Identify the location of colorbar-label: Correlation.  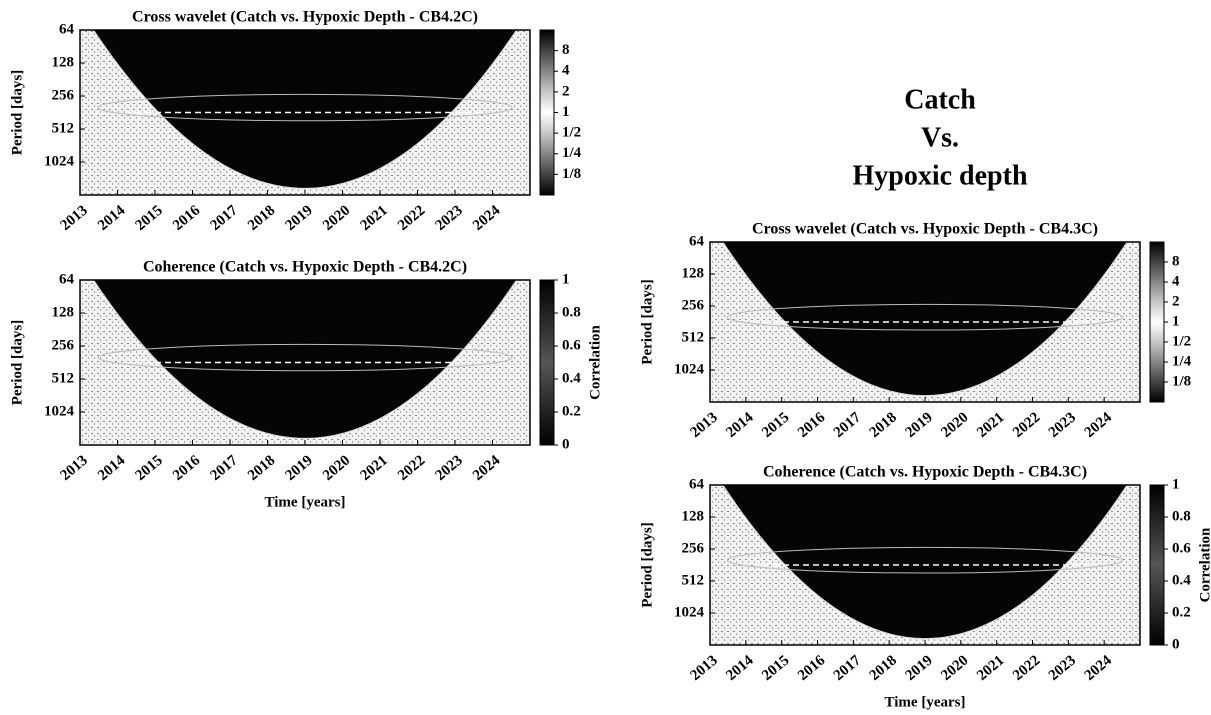
(595, 361).